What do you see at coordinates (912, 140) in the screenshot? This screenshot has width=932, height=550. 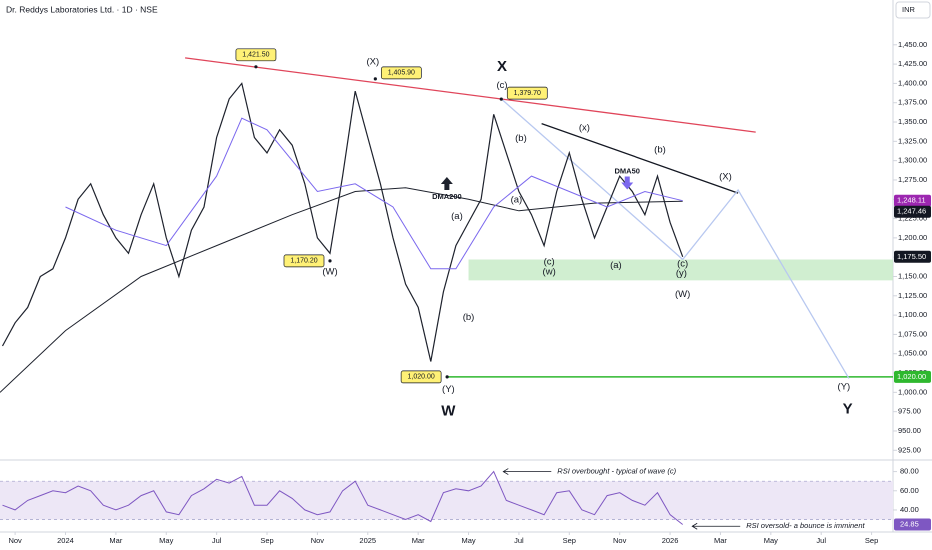 I see `y-tick-label: 1,325.00` at bounding box center [912, 140].